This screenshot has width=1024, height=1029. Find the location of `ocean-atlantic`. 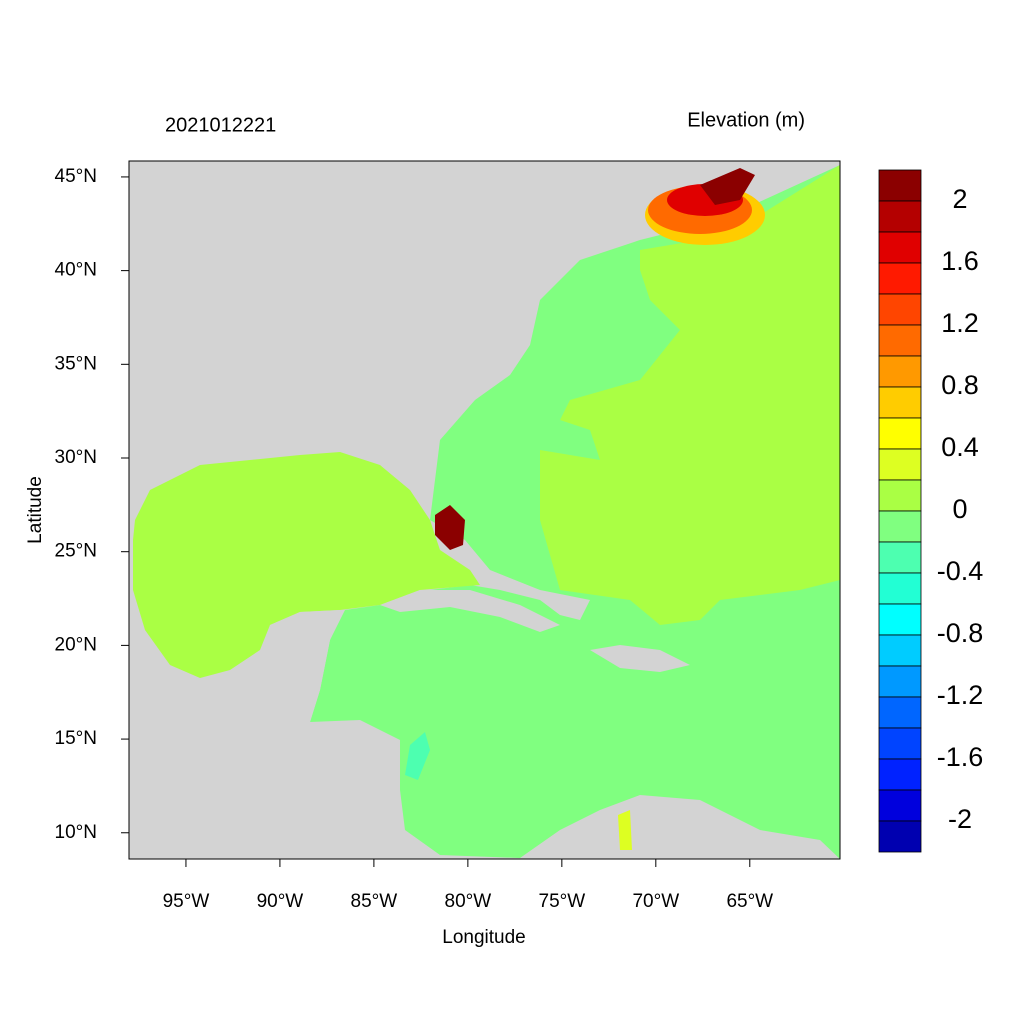

ocean-atlantic is located at coordinates (690, 395).